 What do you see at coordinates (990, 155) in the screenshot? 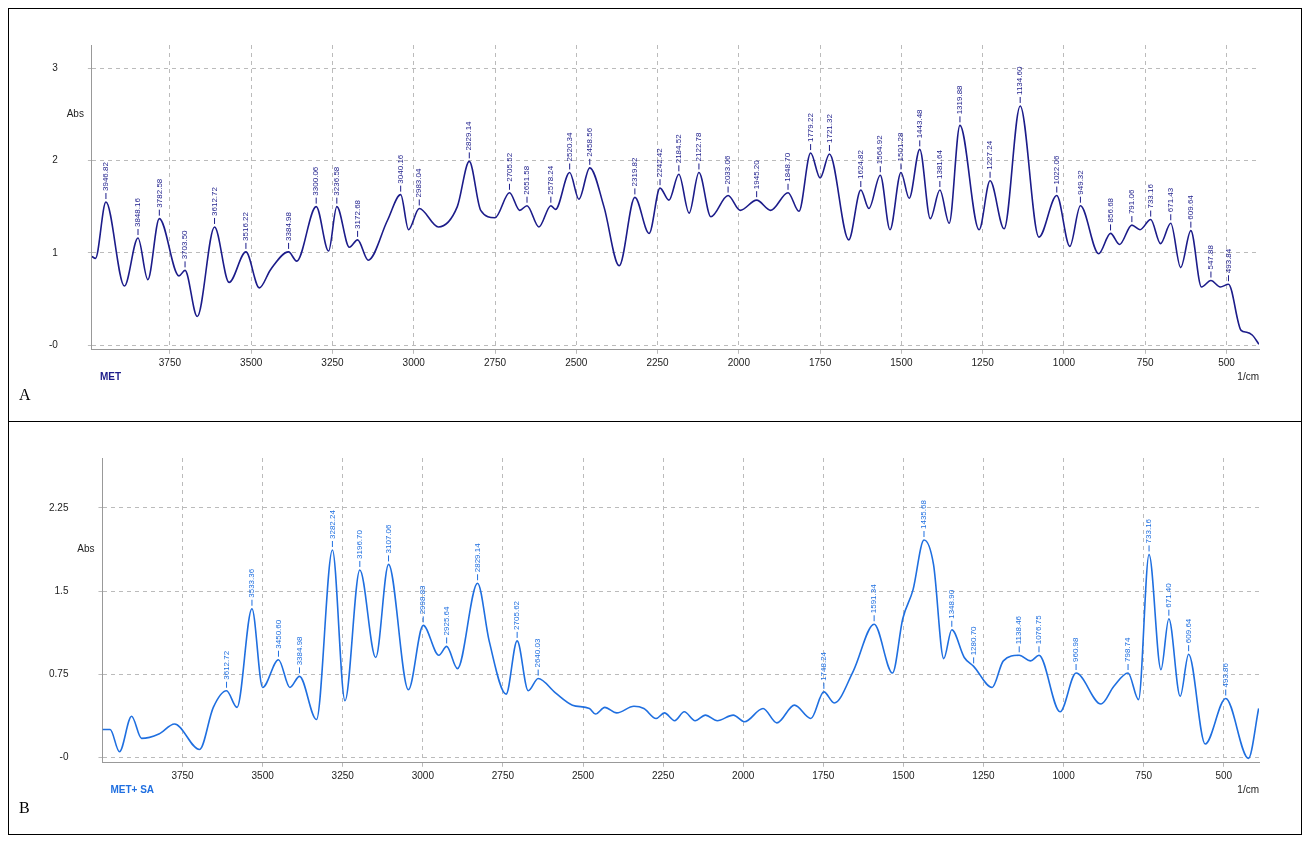
I see `annotation: 1227.24` at bounding box center [990, 155].